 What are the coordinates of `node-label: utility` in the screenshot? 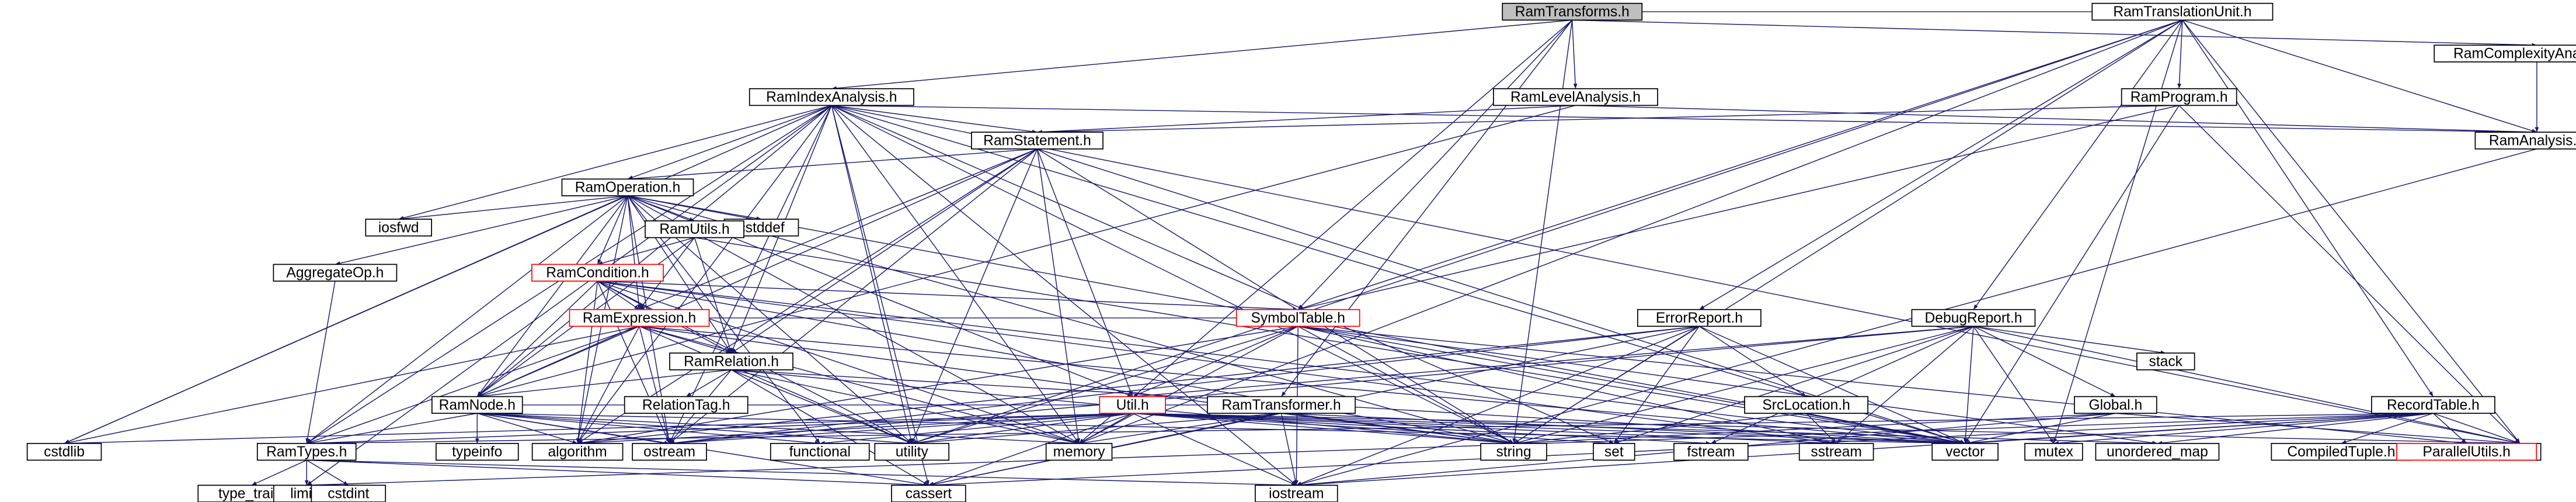 It's located at (912, 452).